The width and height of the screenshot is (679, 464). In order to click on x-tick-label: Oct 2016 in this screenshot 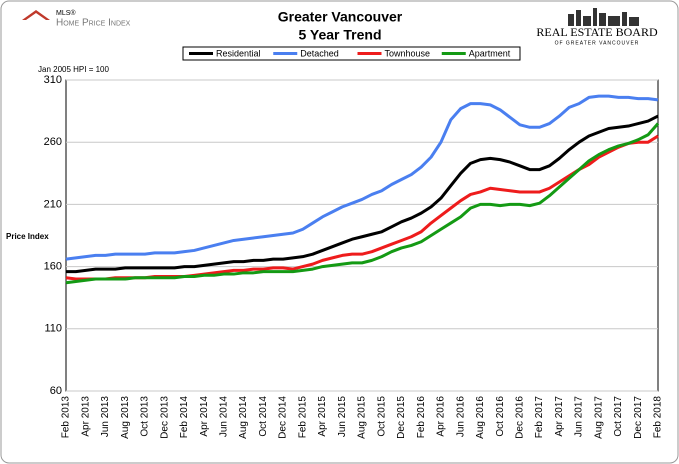, I will do `click(500, 416)`.